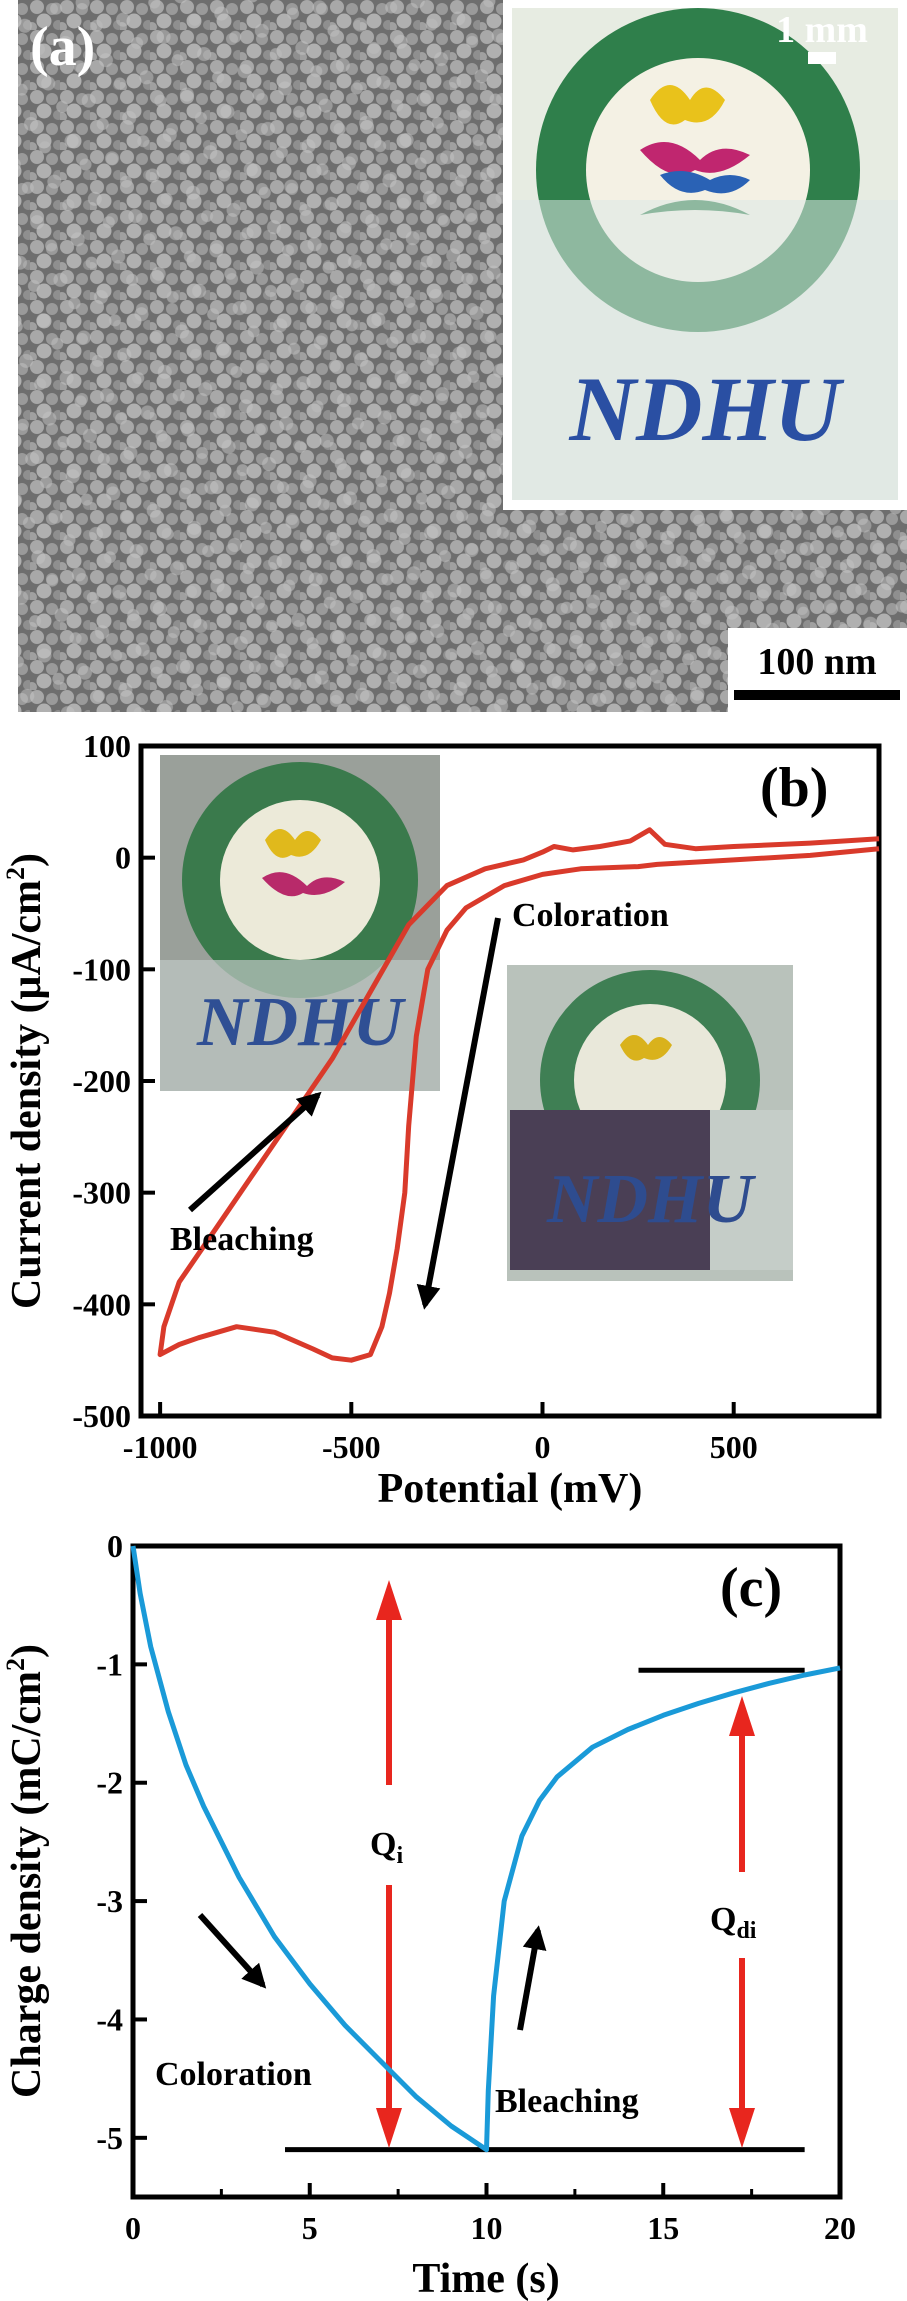 This screenshot has width=907, height=2301. What do you see at coordinates (160, 1447) in the screenshot?
I see `b-xtick-label: -1000` at bounding box center [160, 1447].